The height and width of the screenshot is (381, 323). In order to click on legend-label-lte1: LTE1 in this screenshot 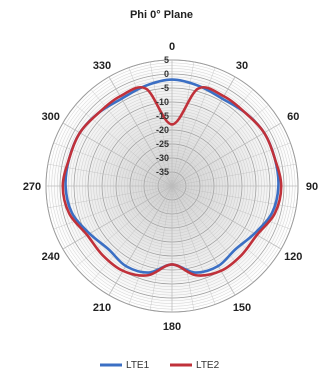, I will do `click(138, 365)`.